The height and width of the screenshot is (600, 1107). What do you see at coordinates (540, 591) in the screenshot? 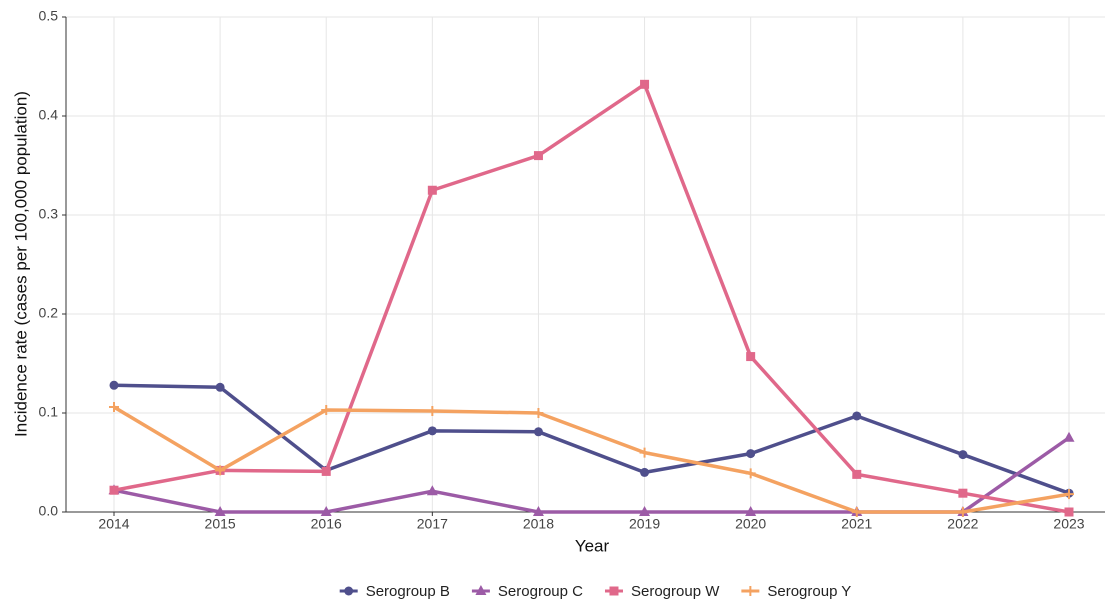
I see `legend-text: Serogroup C` at bounding box center [540, 591].